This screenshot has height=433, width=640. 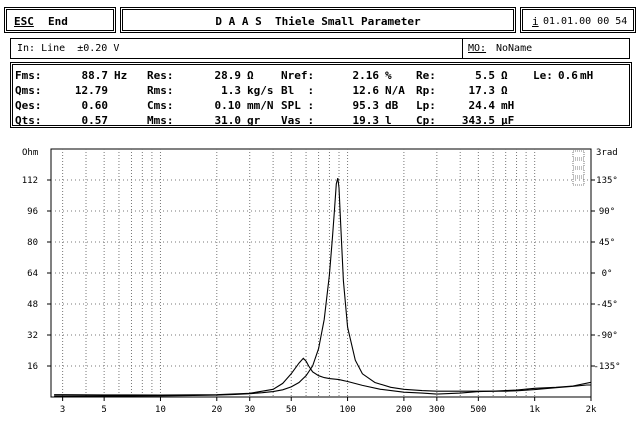 I want to click on param-value: 31.0, so click(x=228, y=120).